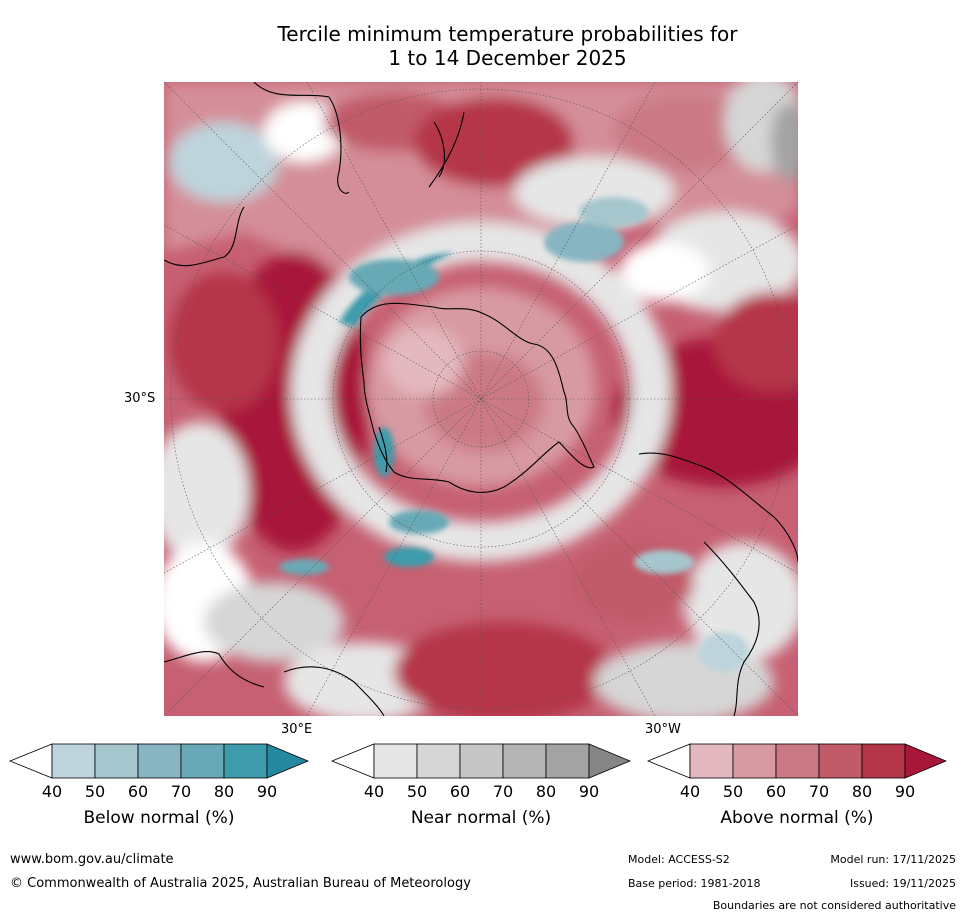 This screenshot has height=919, width=965. What do you see at coordinates (214, 669) in the screenshot?
I see `africa-south-coast` at bounding box center [214, 669].